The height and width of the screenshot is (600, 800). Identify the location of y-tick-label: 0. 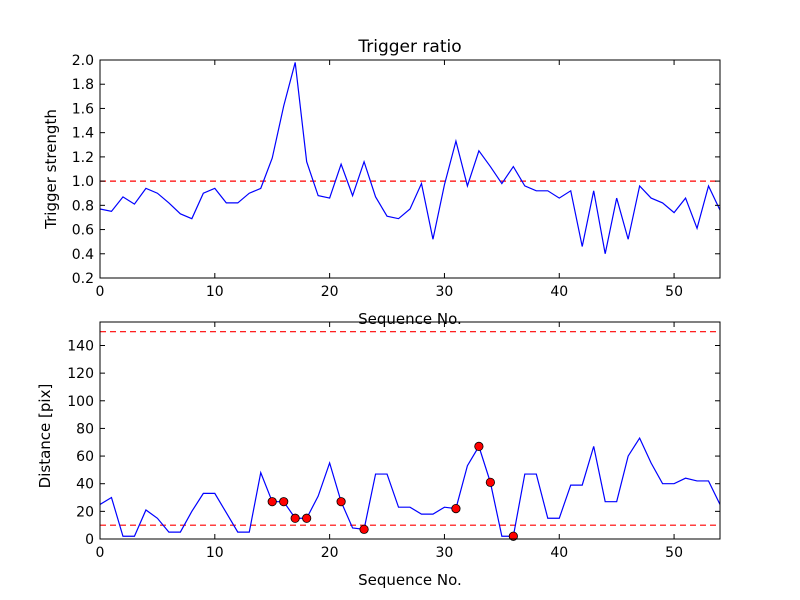
(89, 540).